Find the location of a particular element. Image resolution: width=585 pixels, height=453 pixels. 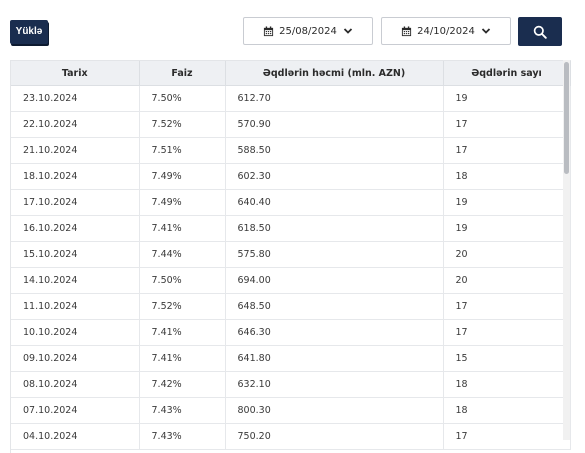

toolbar: Yüklə 25/08/2024 is located at coordinates (292, 30).